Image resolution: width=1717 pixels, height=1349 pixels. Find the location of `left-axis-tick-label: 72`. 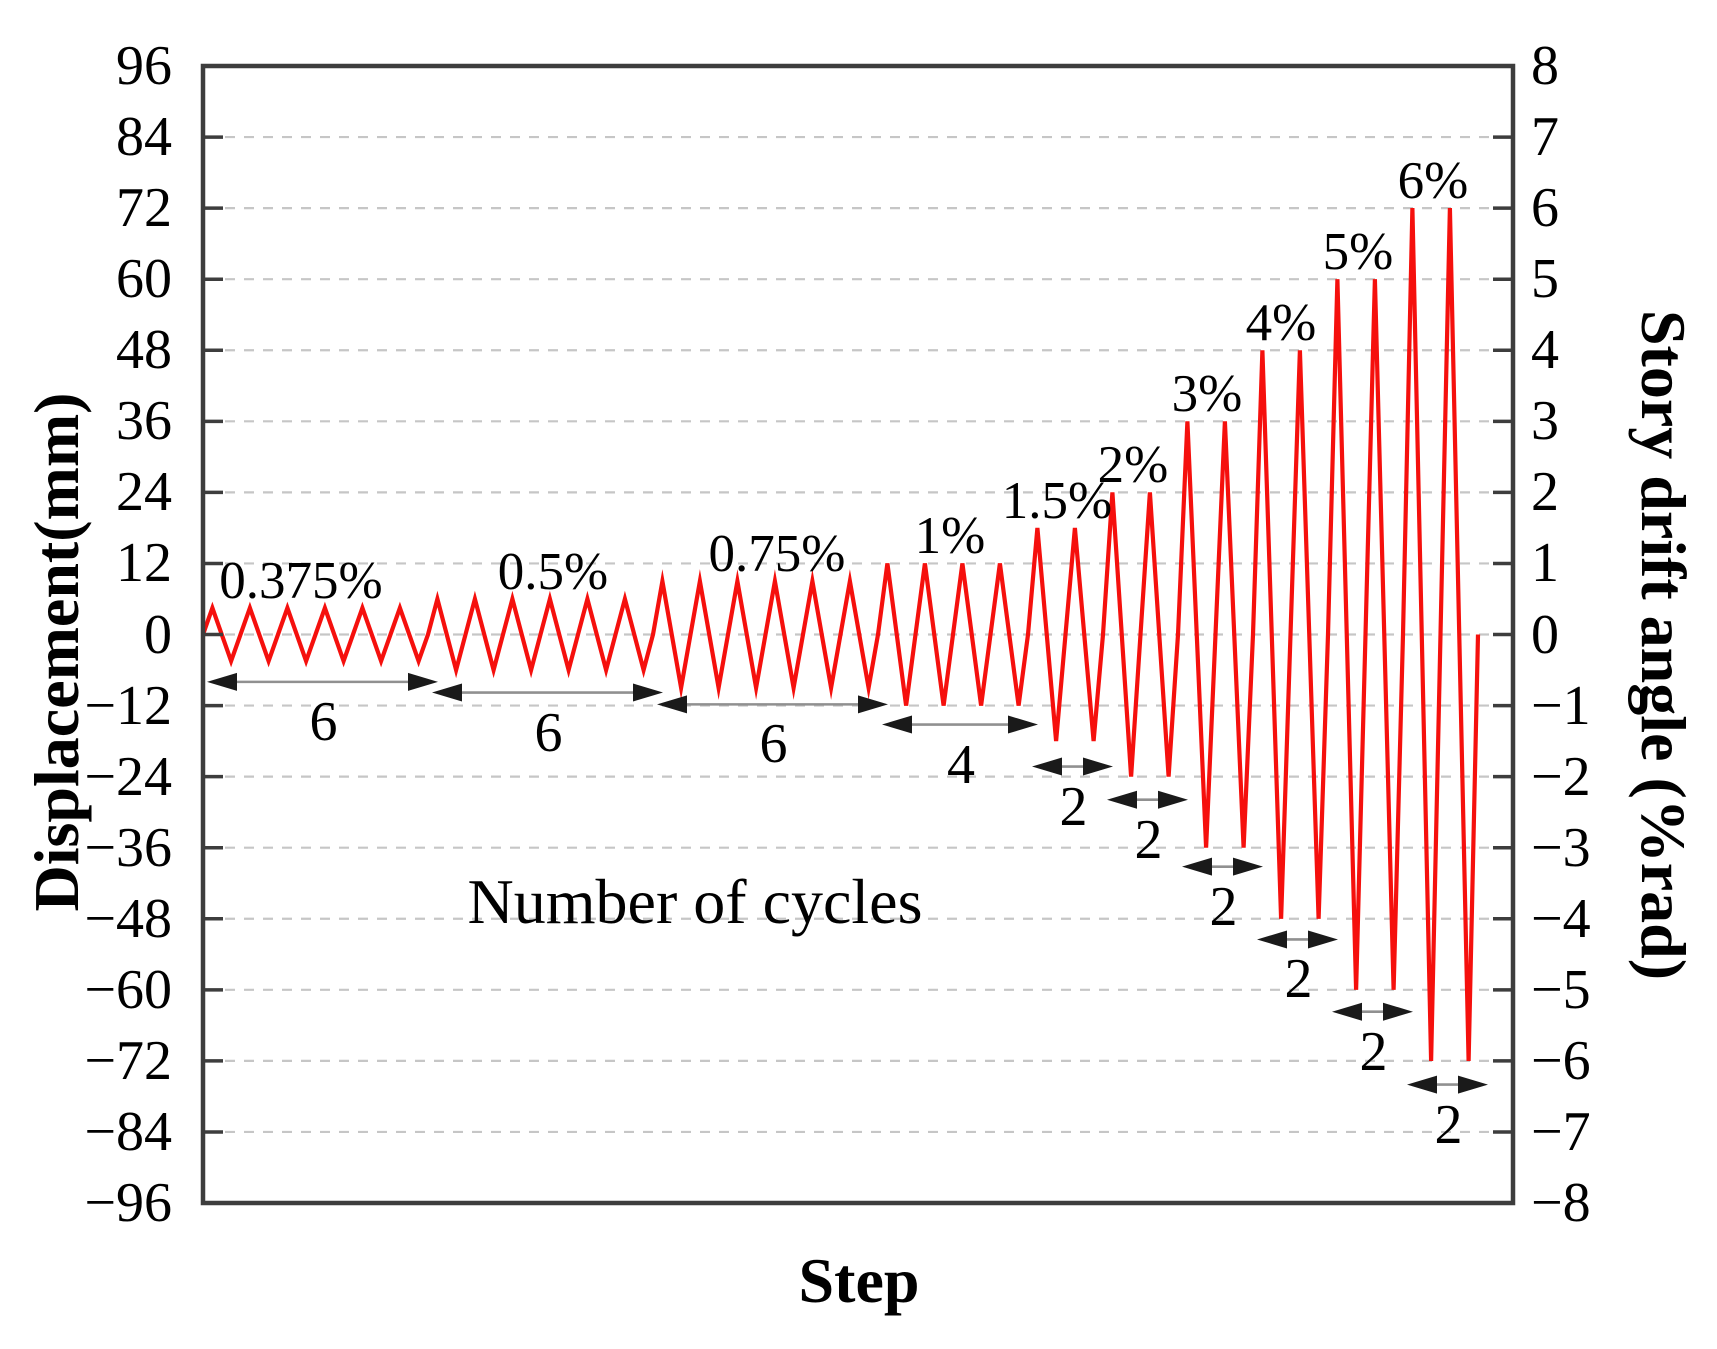

left-axis-tick-label: 72 is located at coordinates (144, 208).